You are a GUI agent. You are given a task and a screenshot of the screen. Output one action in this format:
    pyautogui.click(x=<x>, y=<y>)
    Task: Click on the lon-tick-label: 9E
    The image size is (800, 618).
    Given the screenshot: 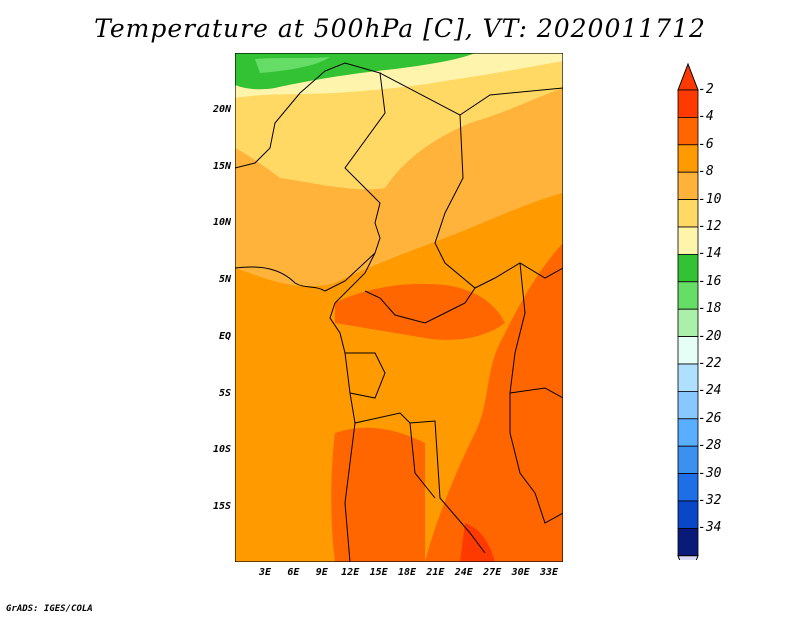 What is the action you would take?
    pyautogui.click(x=321, y=572)
    